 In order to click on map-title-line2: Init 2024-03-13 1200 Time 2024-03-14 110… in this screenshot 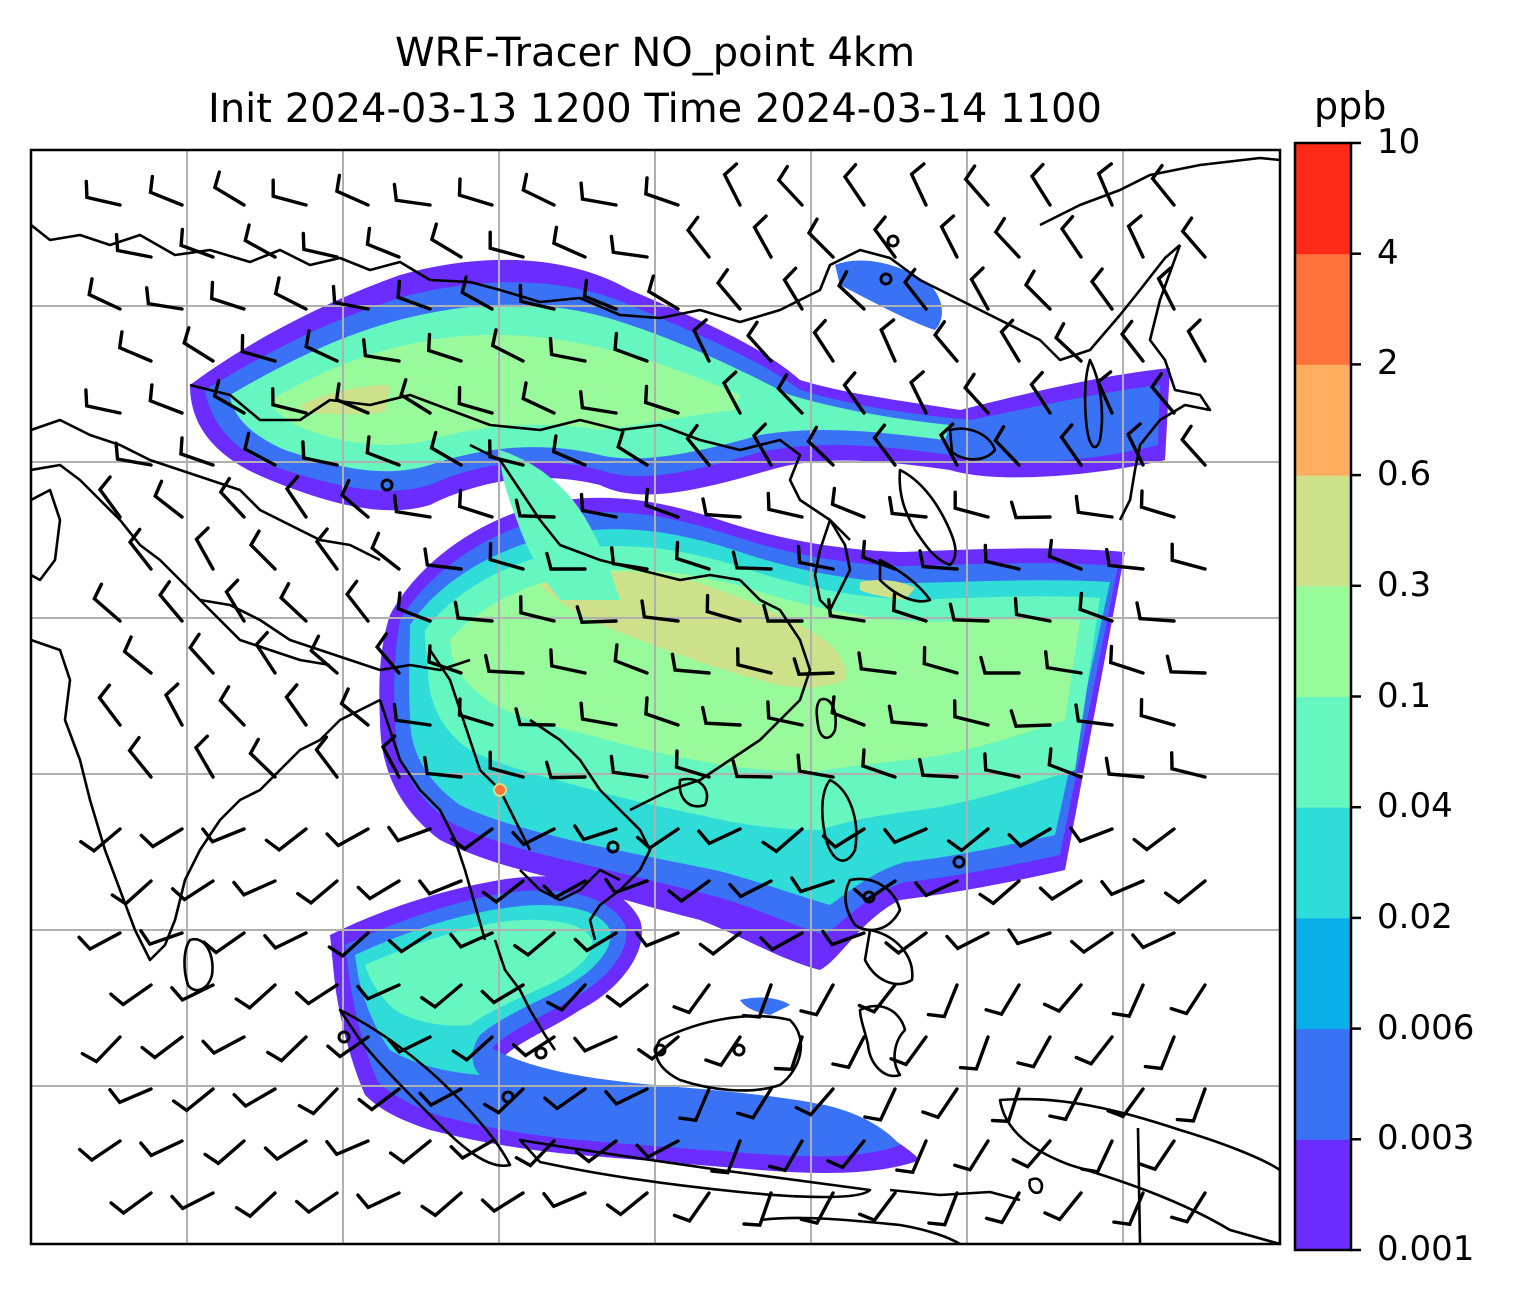, I will do `click(655, 109)`.